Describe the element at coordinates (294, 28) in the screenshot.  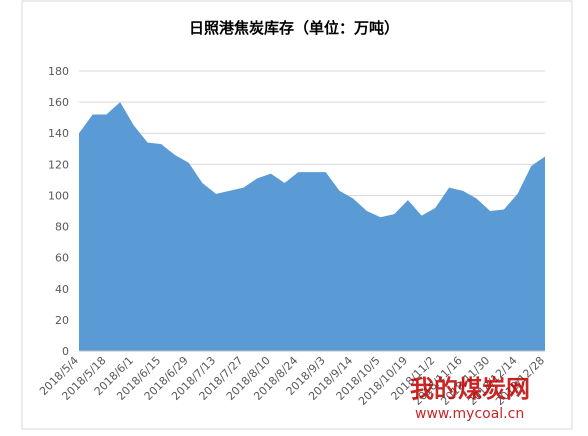
I see `chart-title: 日照港焦炭库存（单位：万吨）` at that location.